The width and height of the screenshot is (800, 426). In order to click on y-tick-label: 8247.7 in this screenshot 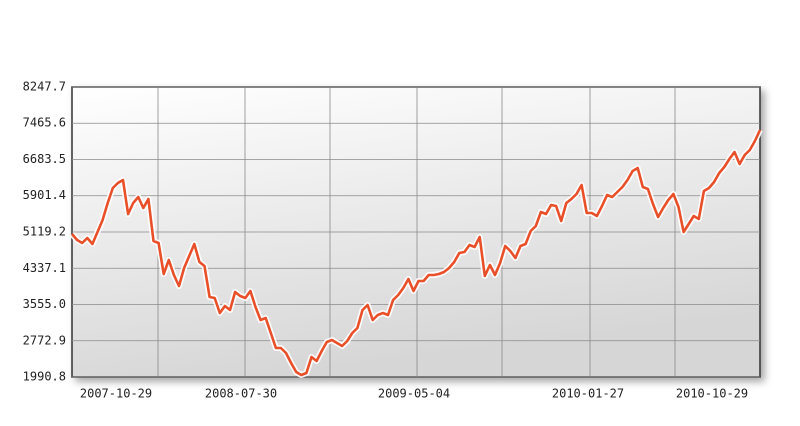, I will do `click(44, 87)`.